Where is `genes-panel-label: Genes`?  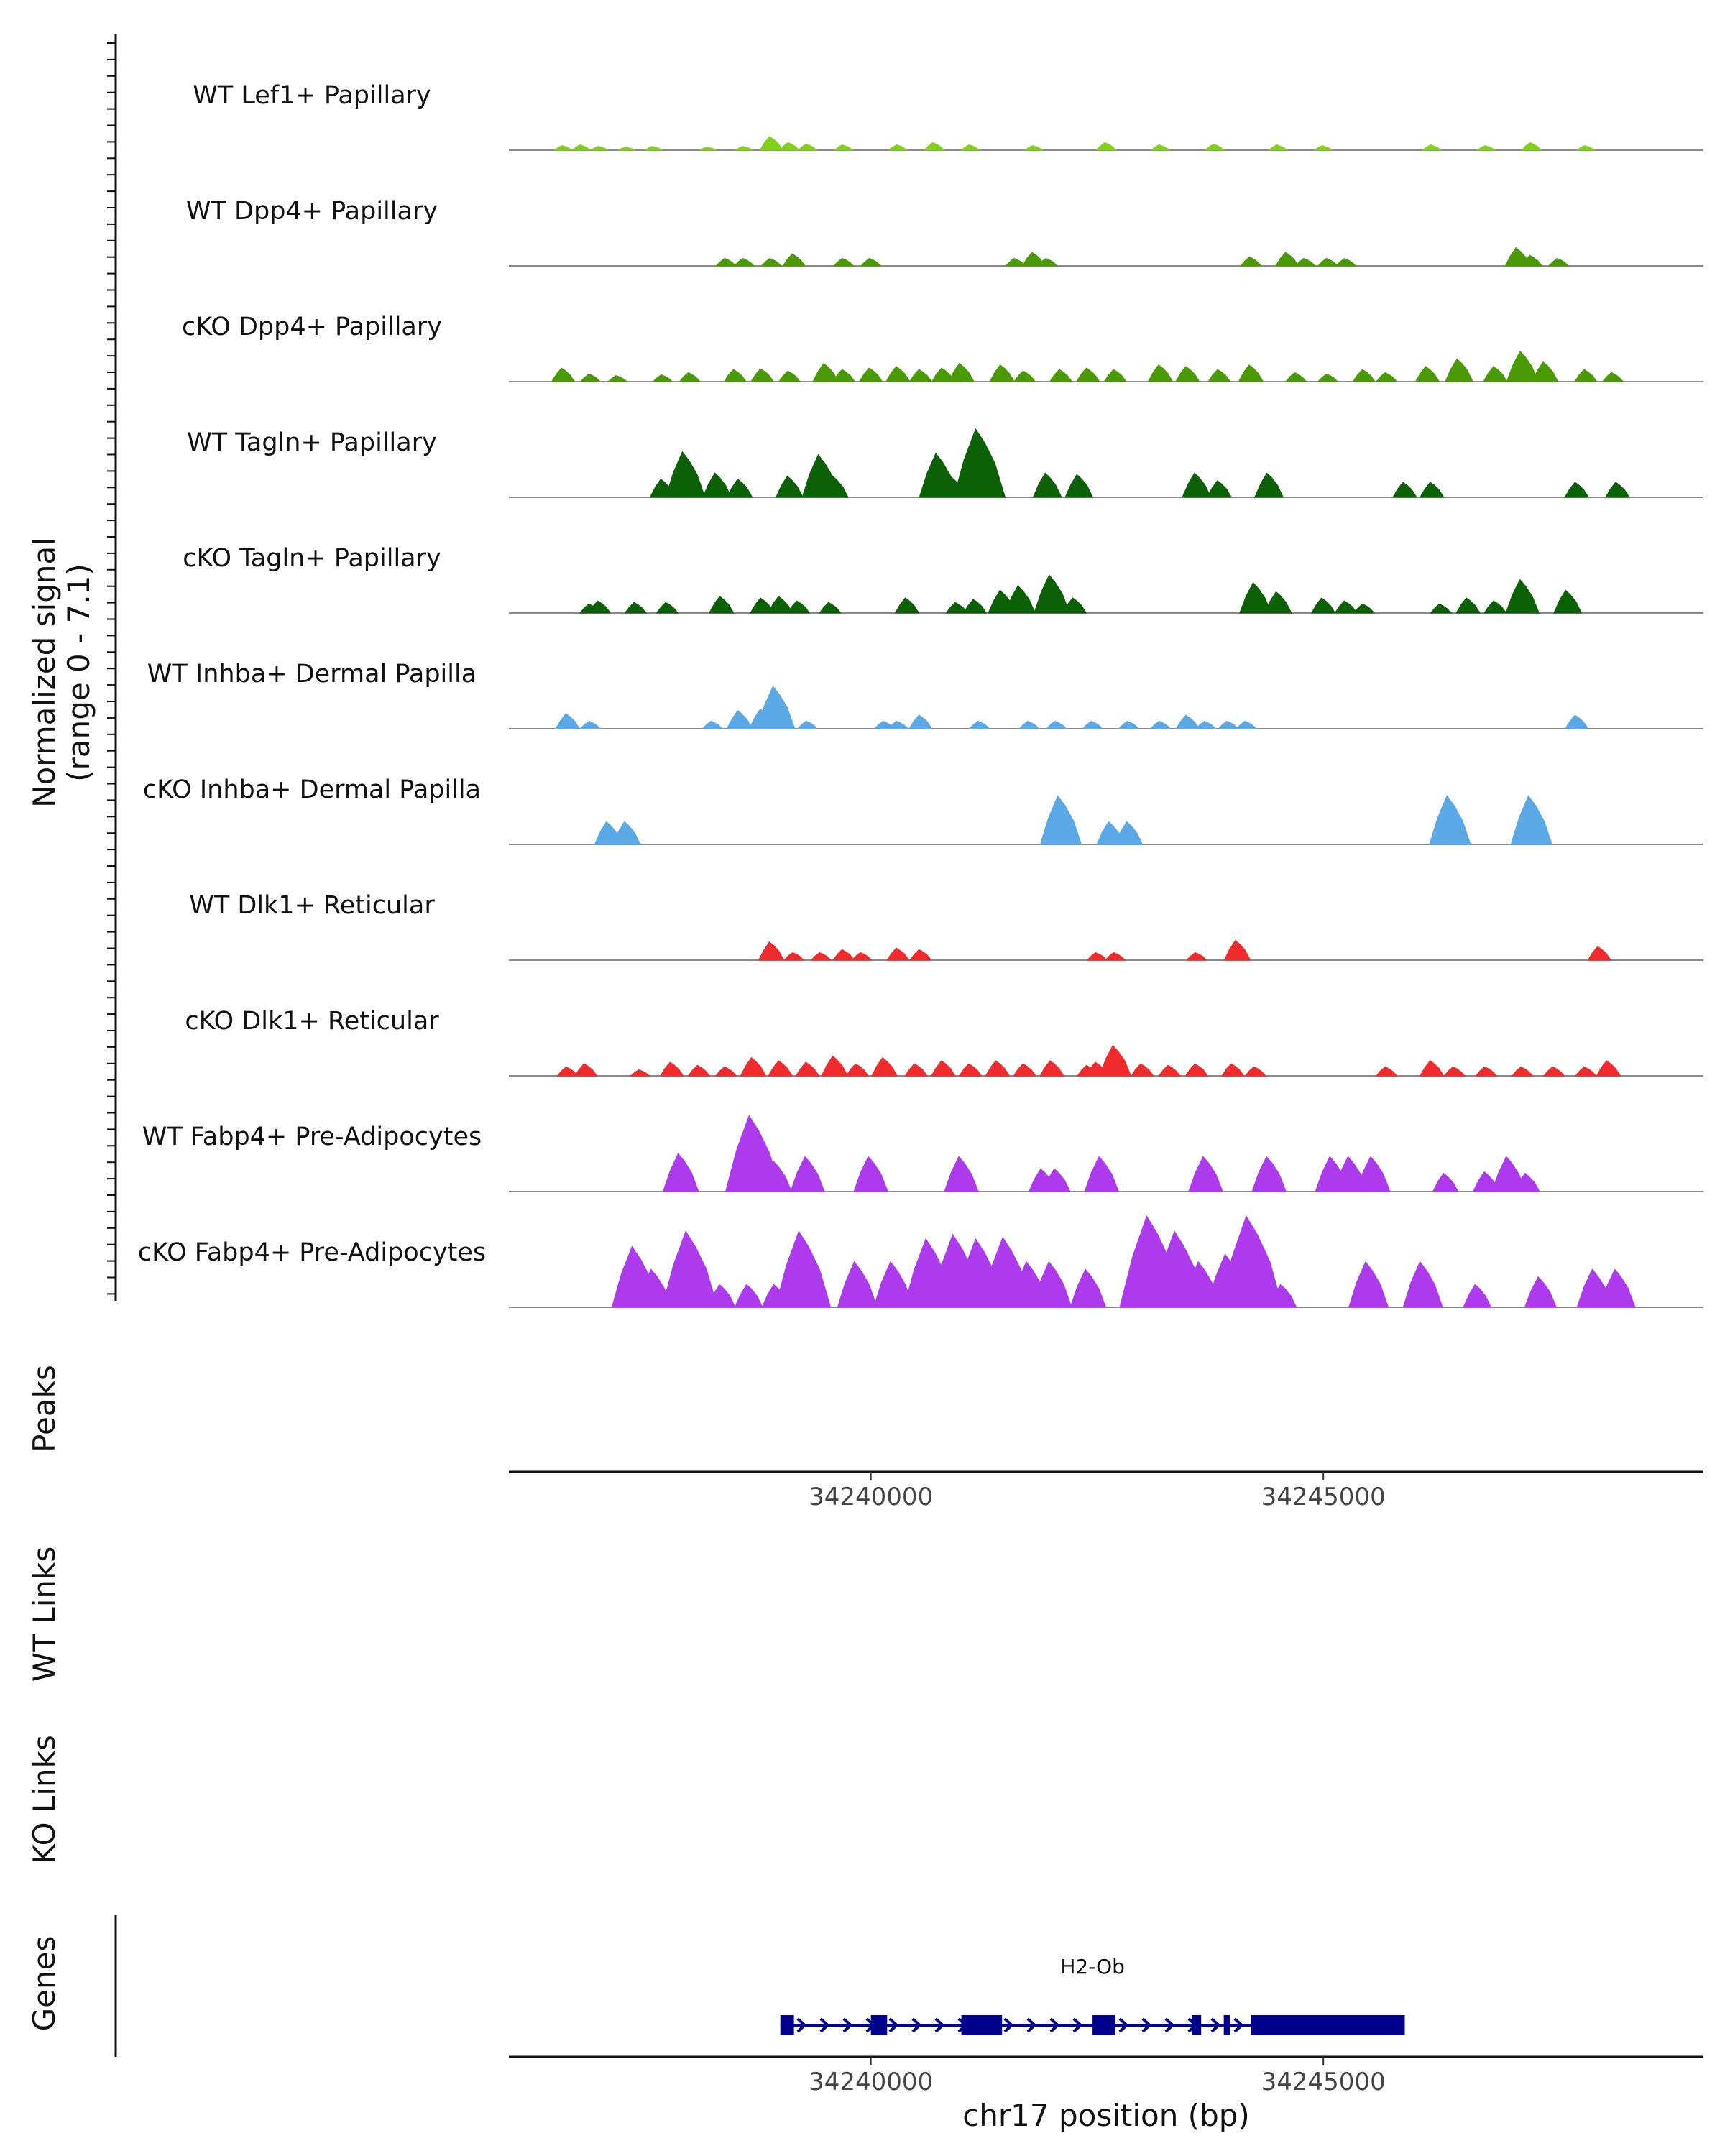 genes-panel-label: Genes is located at coordinates (44, 1984).